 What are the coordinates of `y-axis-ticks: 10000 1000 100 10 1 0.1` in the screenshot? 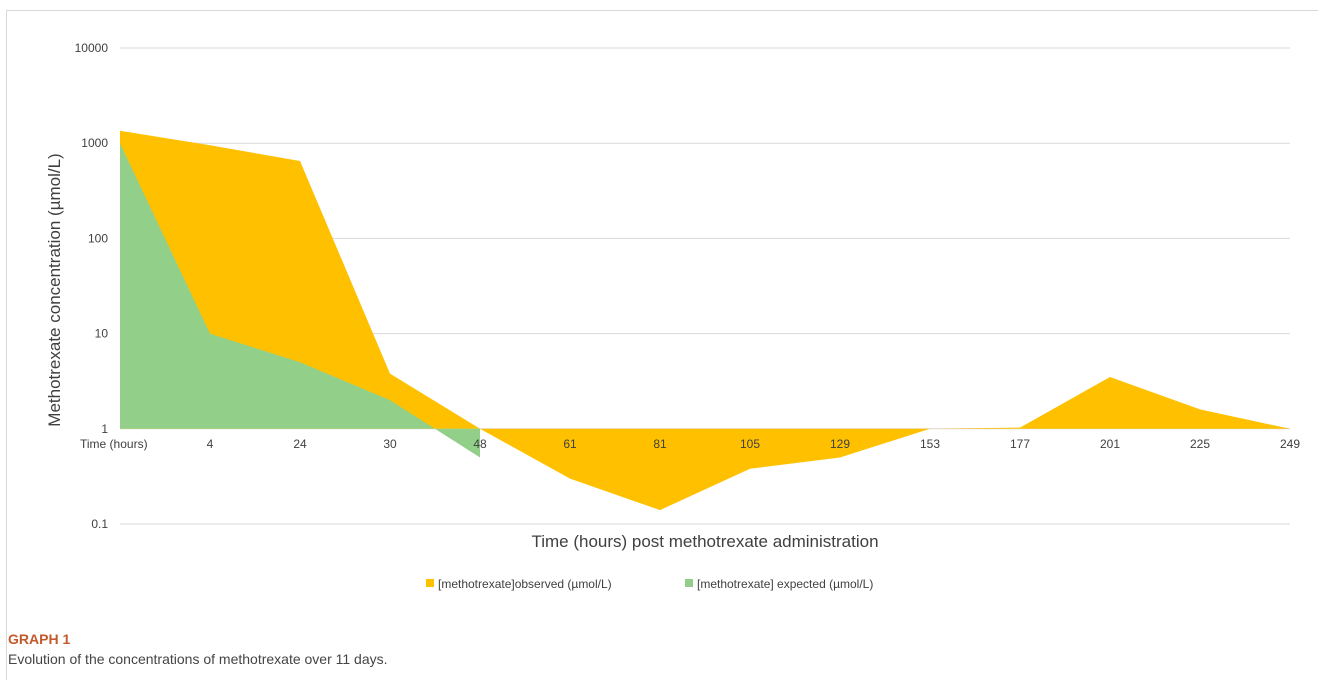 It's located at (92, 286).